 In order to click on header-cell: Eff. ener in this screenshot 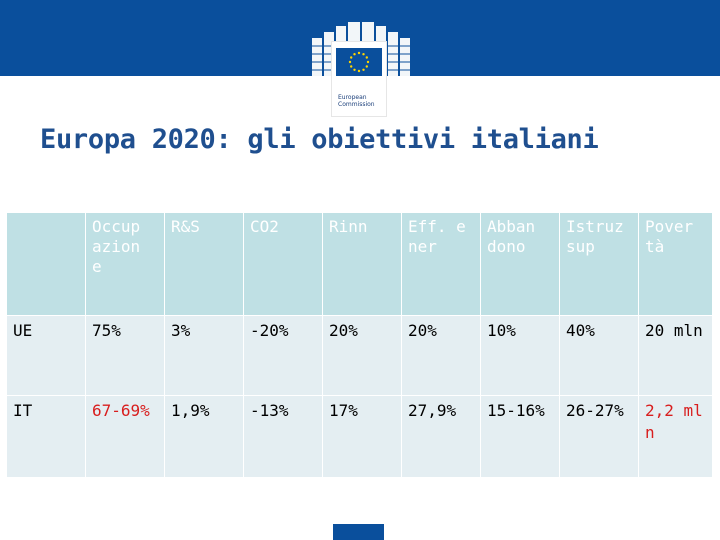, I will do `click(441, 264)`.